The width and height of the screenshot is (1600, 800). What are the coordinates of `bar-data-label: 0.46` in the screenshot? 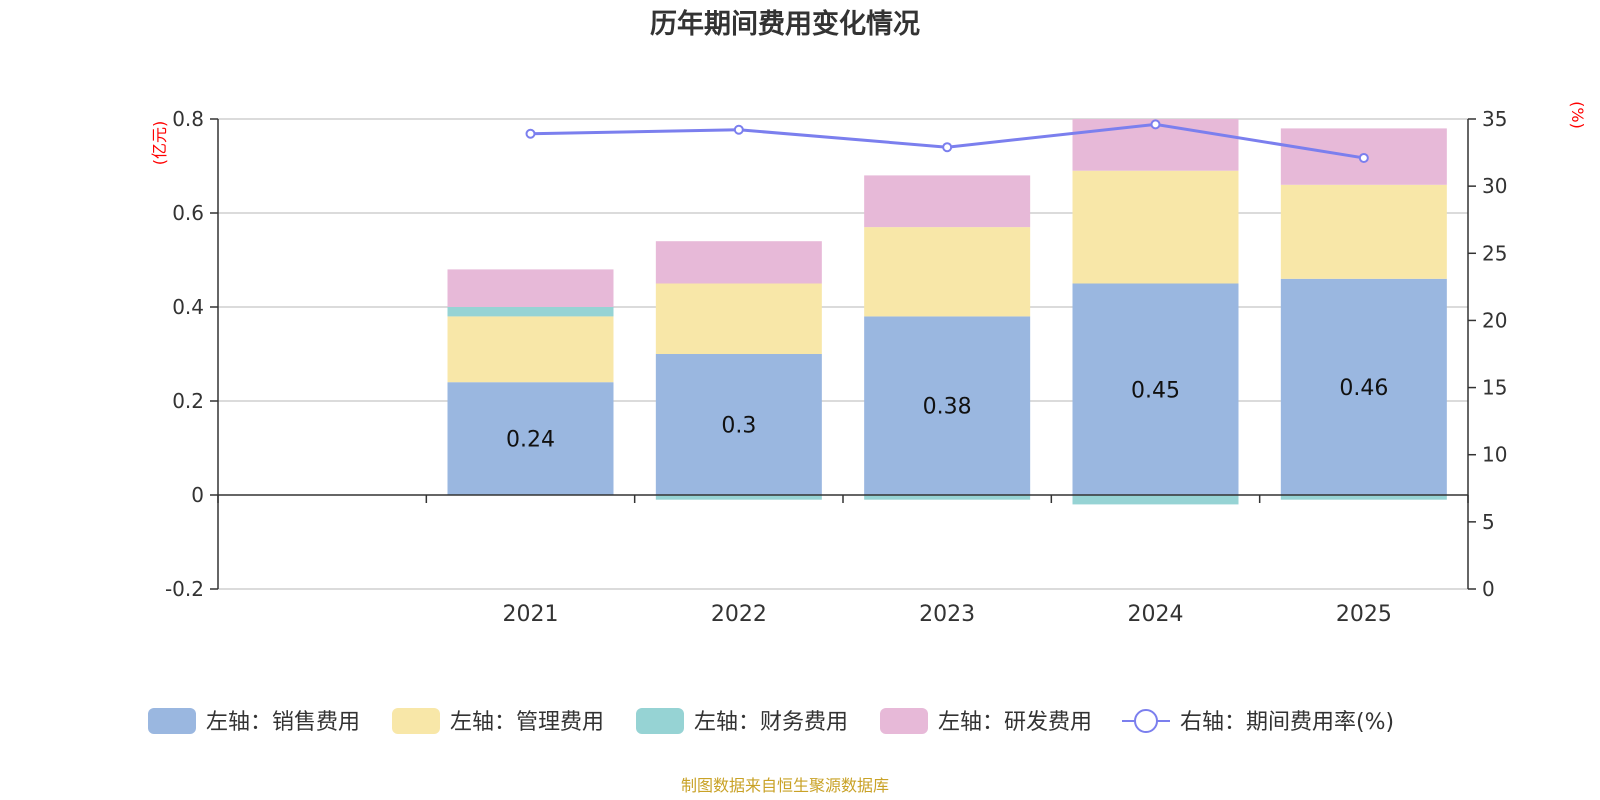 It's located at (1363, 388).